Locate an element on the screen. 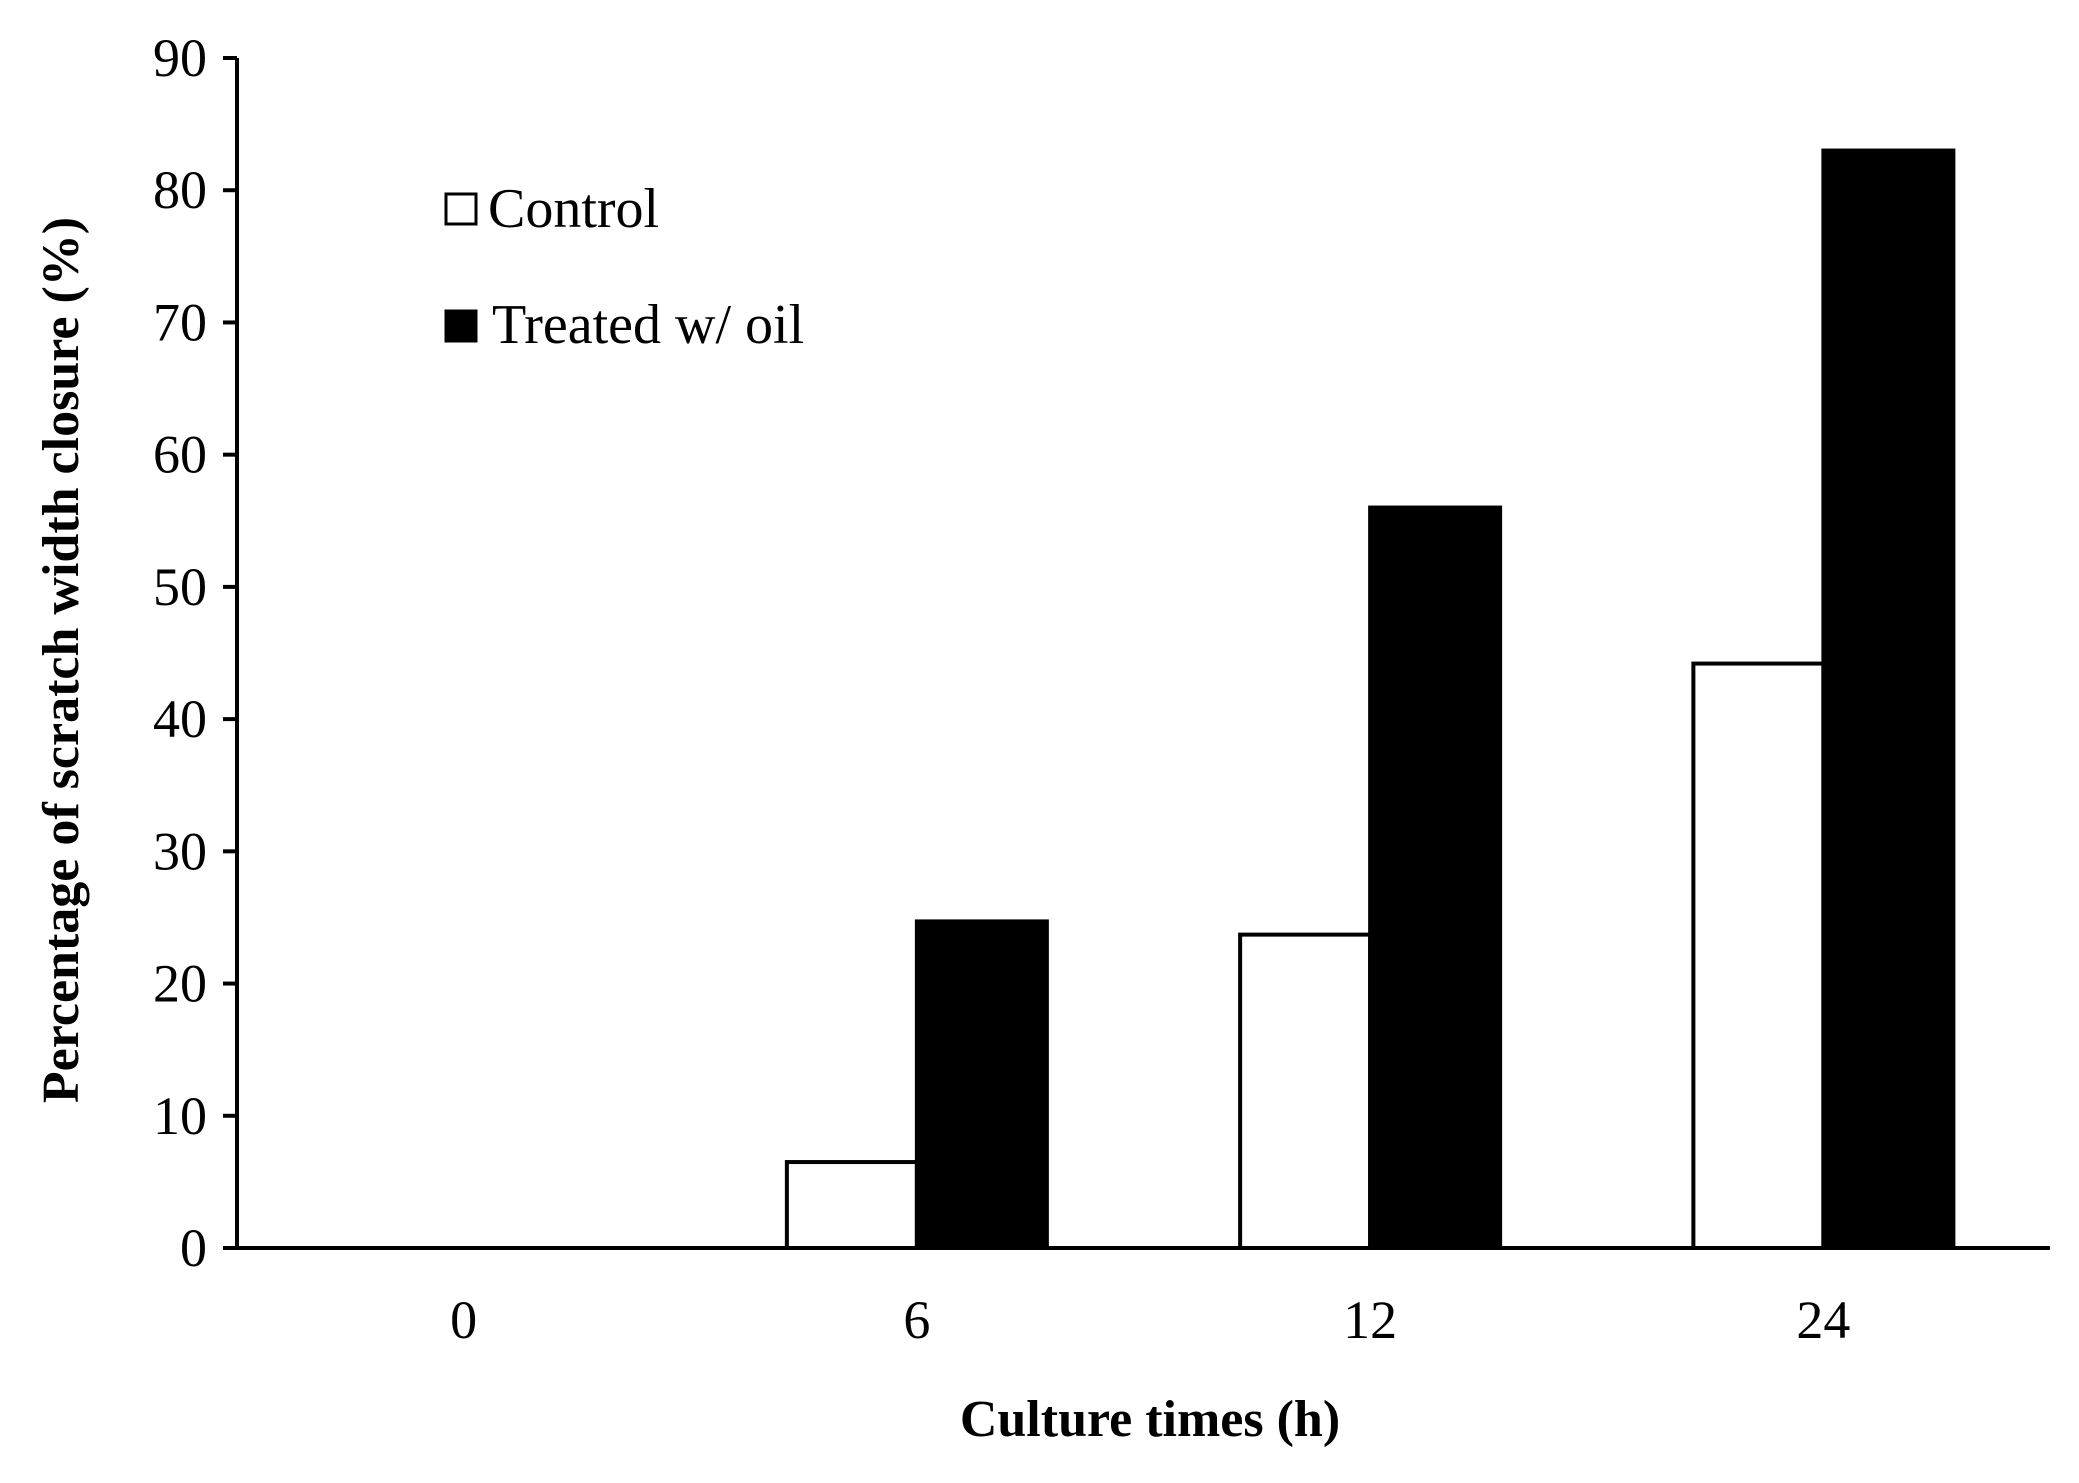 The image size is (2079, 1483). y-axis-title: Percentage of scratch width closure (%) is located at coordinates (61, 660).